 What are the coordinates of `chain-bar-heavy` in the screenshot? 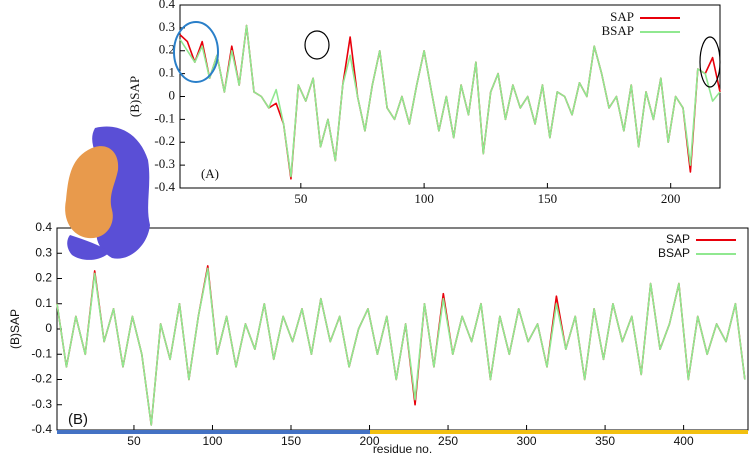 It's located at (213, 432).